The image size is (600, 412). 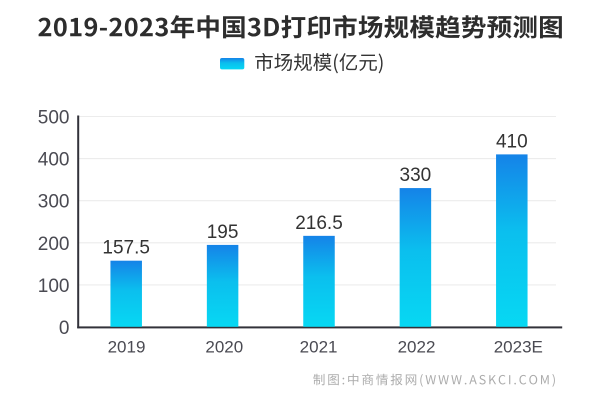 I want to click on svg-text: 500, so click(x=54, y=118).